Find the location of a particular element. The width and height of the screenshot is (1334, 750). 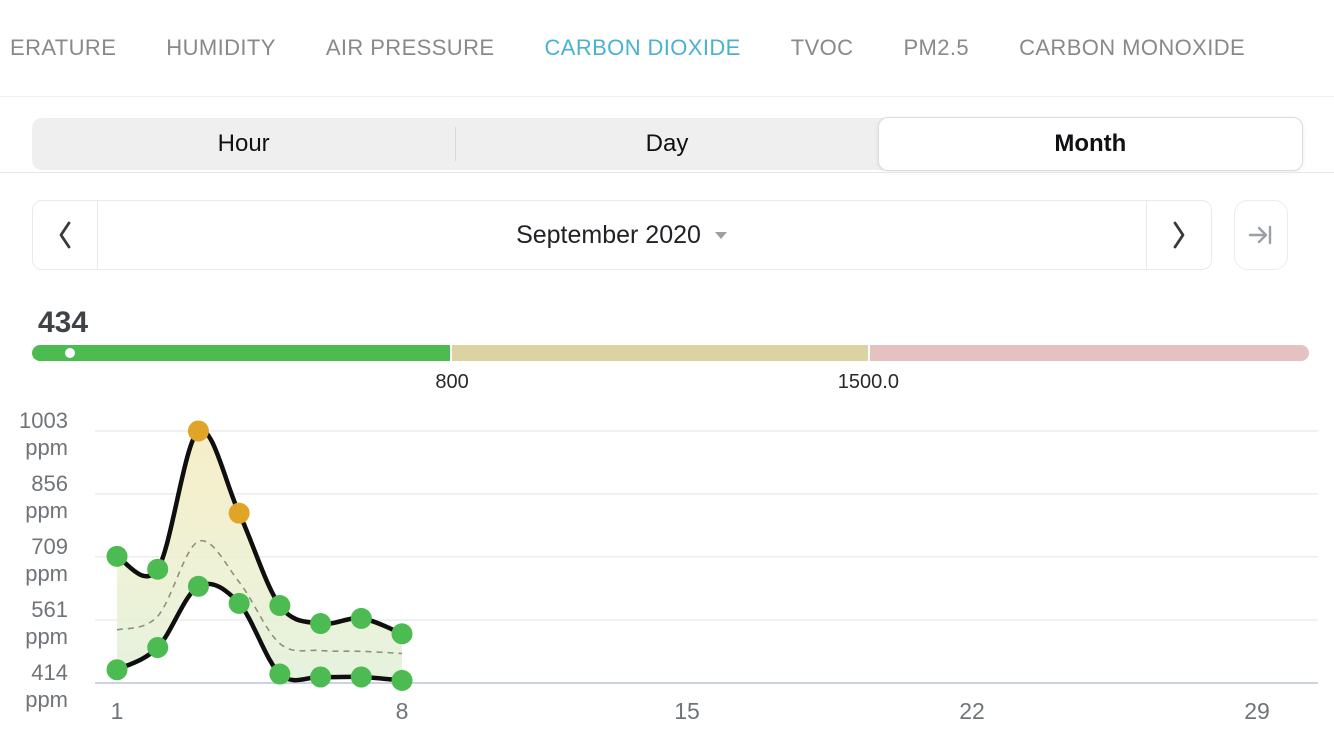

gauge-segment-good is located at coordinates (241, 353).